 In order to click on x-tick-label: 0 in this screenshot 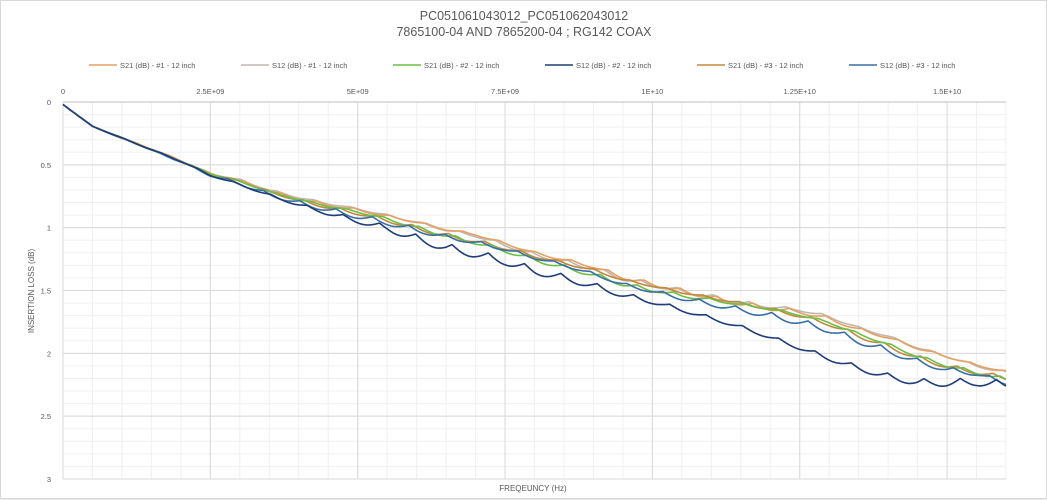, I will do `click(63, 91)`.